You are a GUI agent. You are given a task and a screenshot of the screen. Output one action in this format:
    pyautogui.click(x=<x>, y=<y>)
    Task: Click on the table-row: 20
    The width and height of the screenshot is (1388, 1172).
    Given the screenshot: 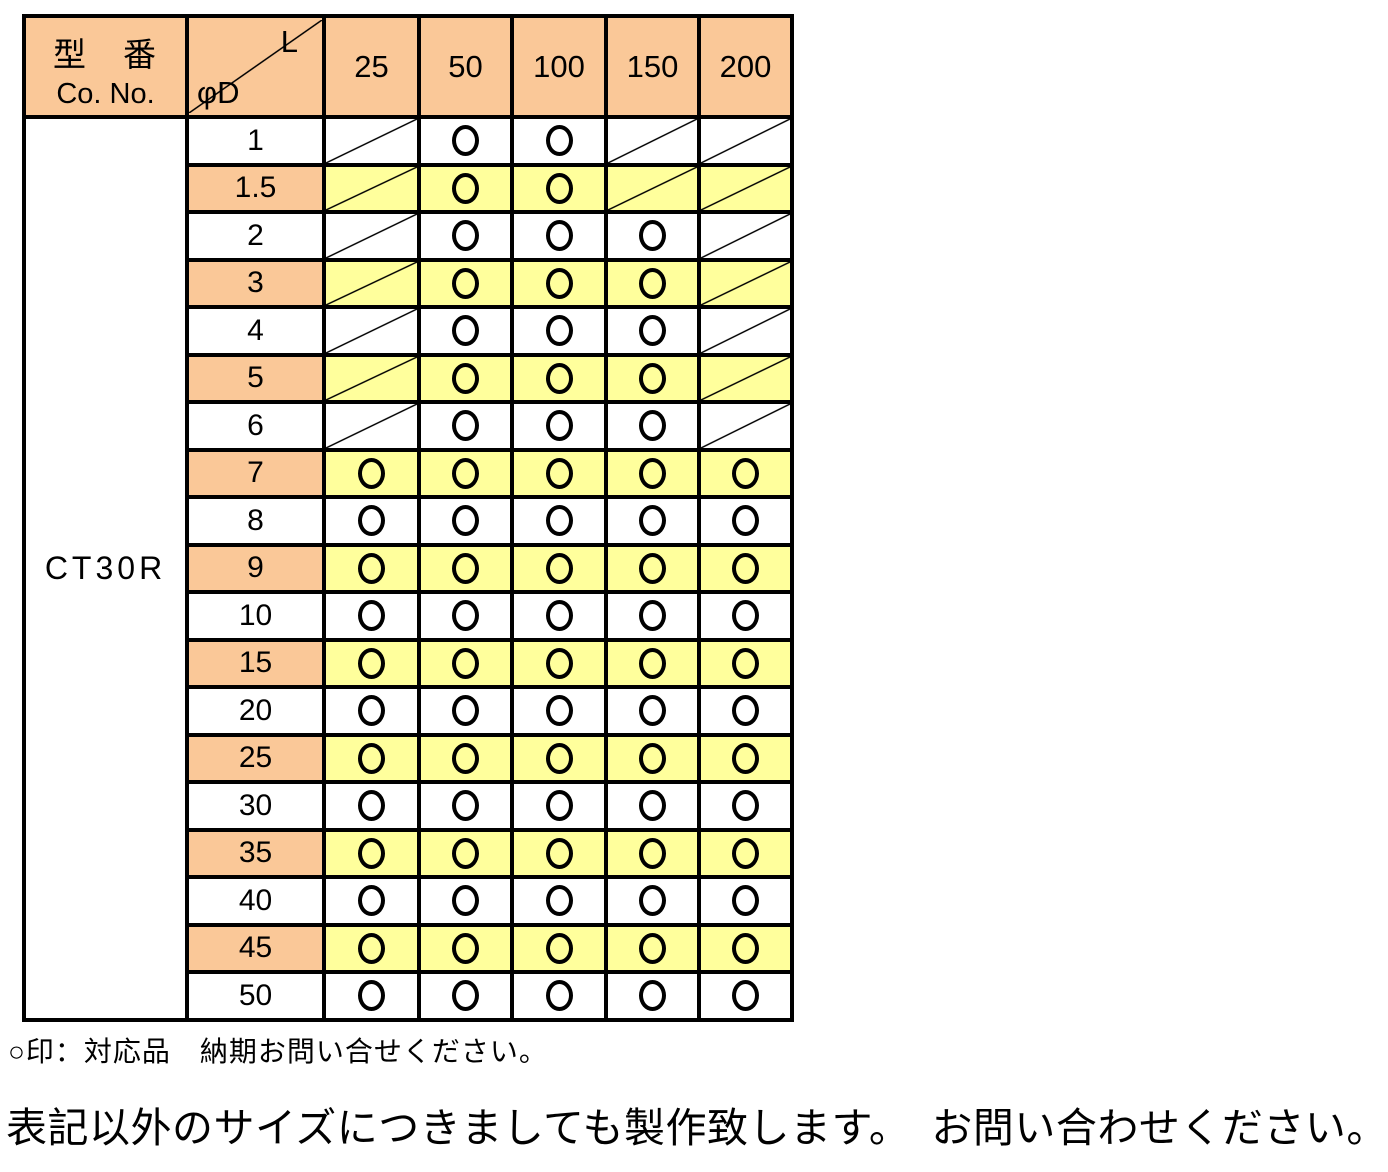 What is the action you would take?
    pyautogui.click(x=409, y=711)
    